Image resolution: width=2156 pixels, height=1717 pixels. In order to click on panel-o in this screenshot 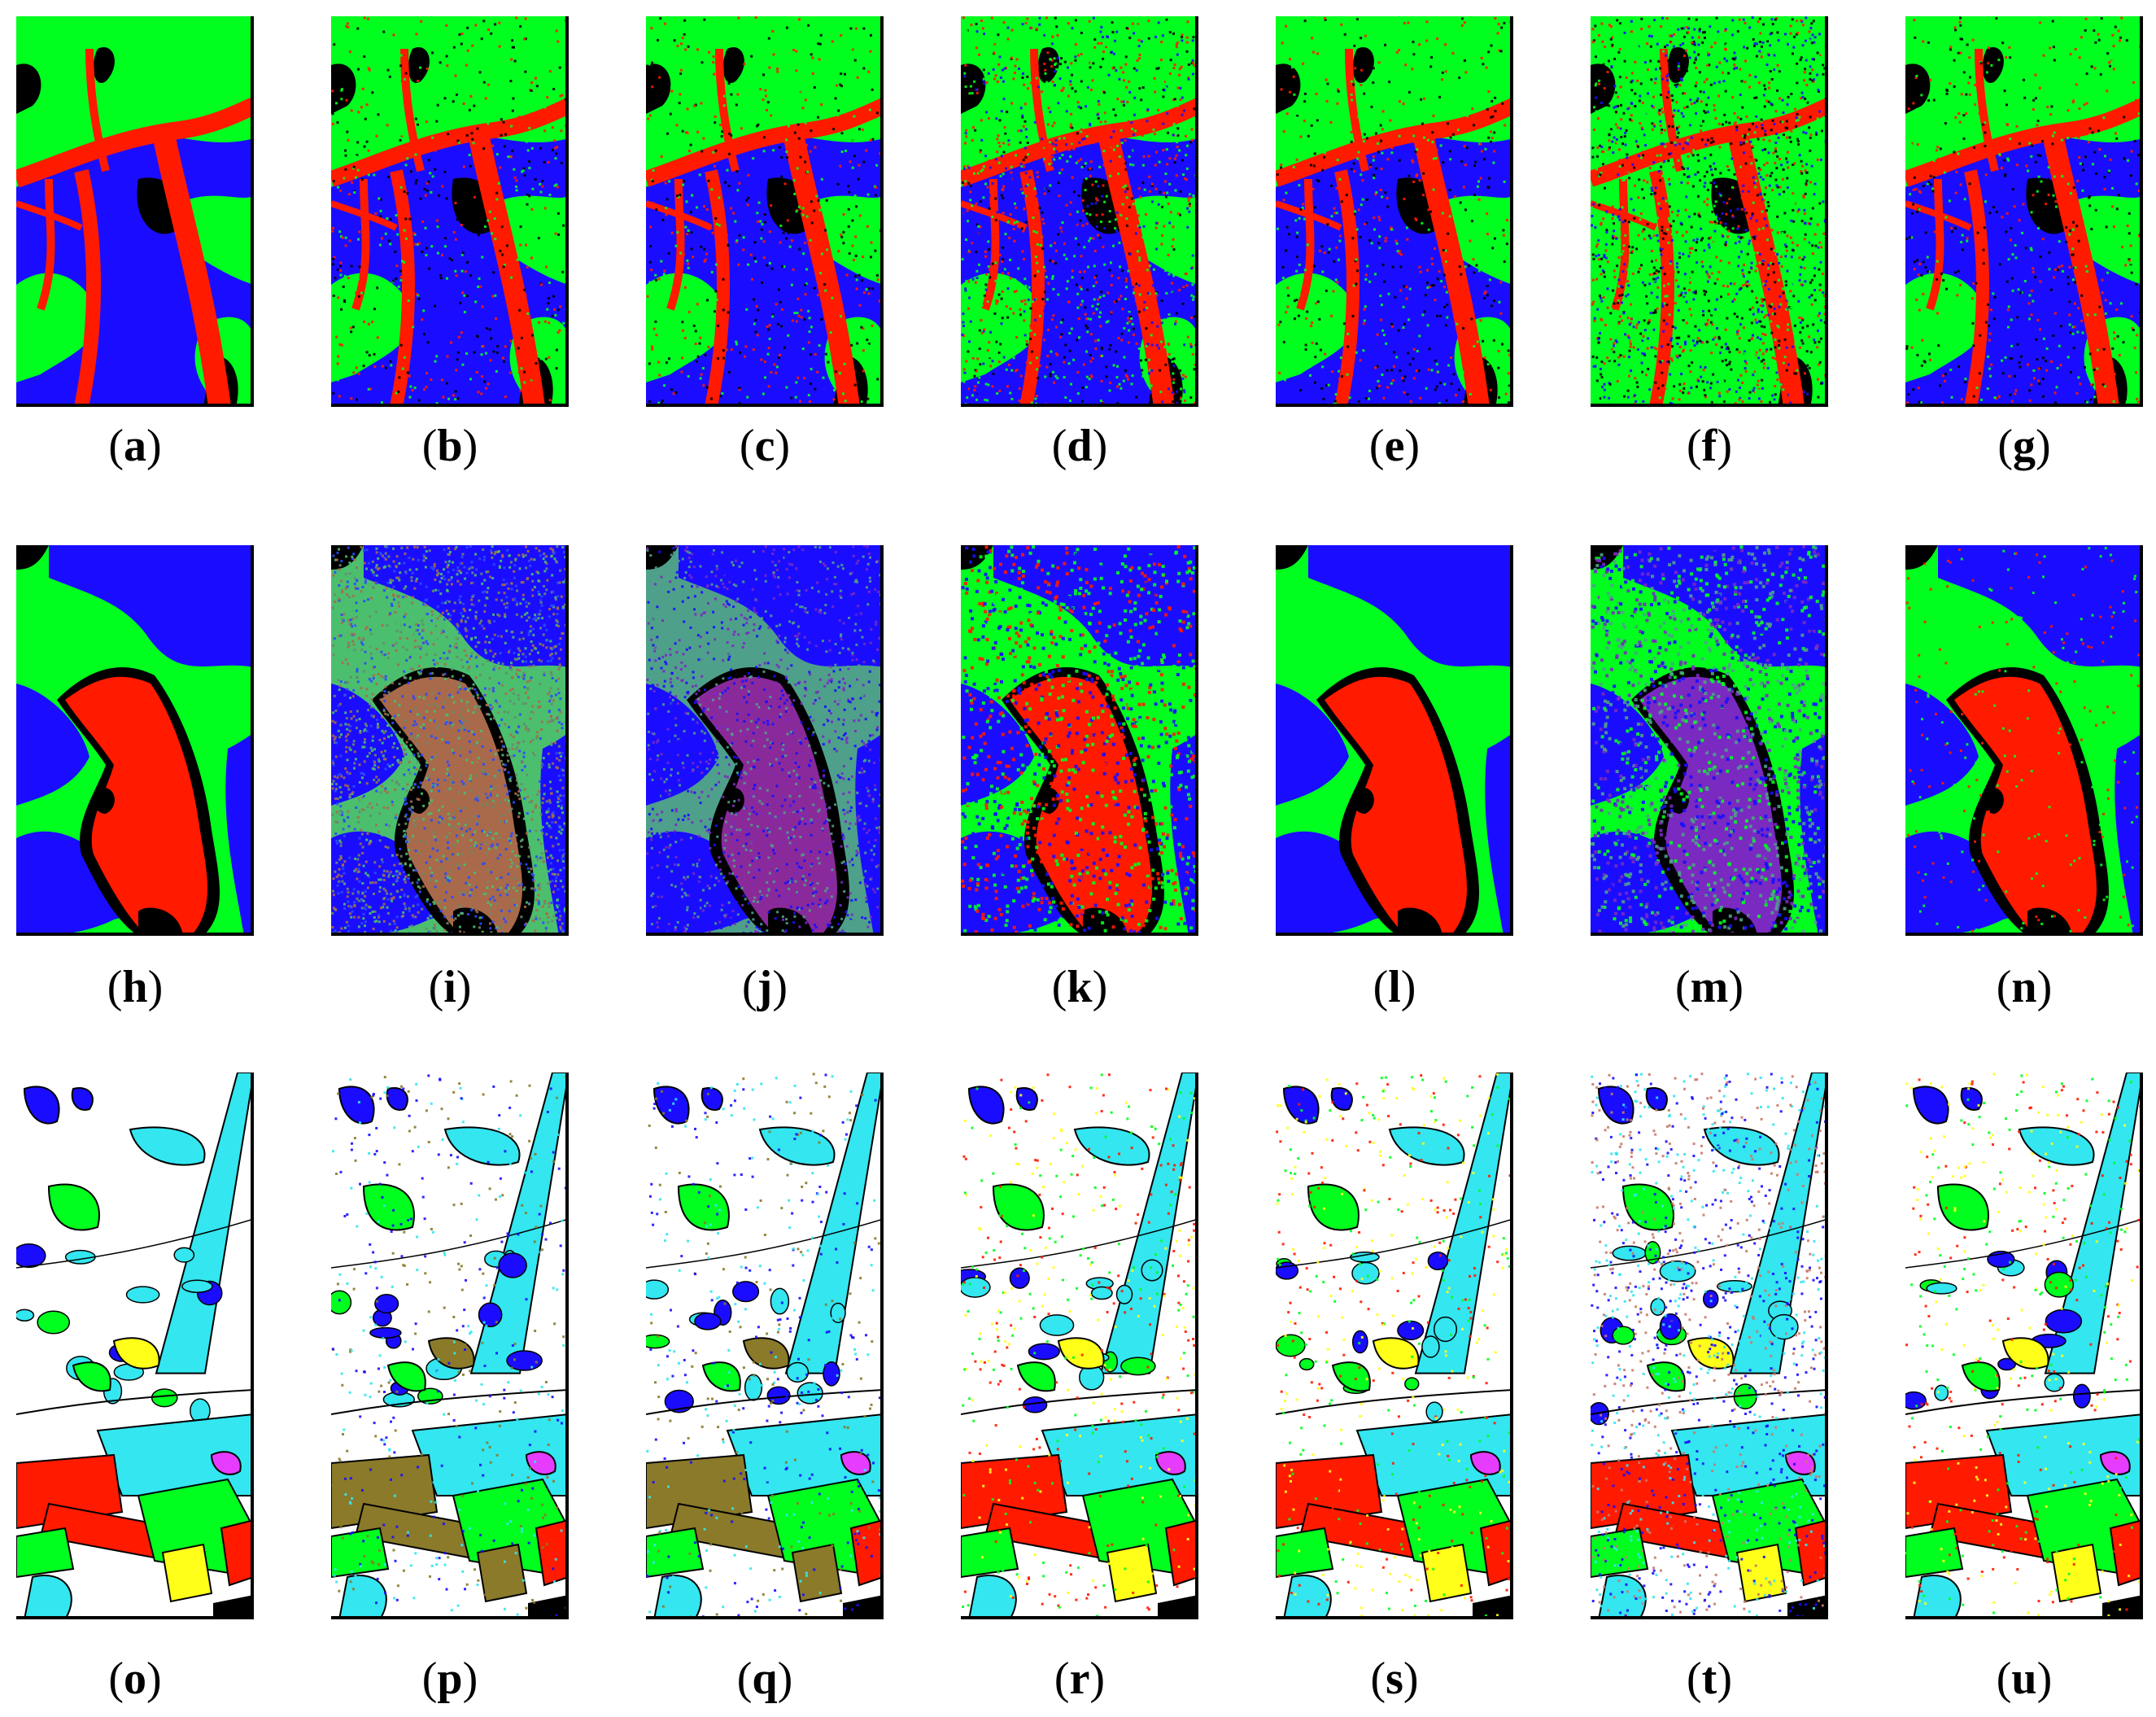, I will do `click(135, 1346)`.